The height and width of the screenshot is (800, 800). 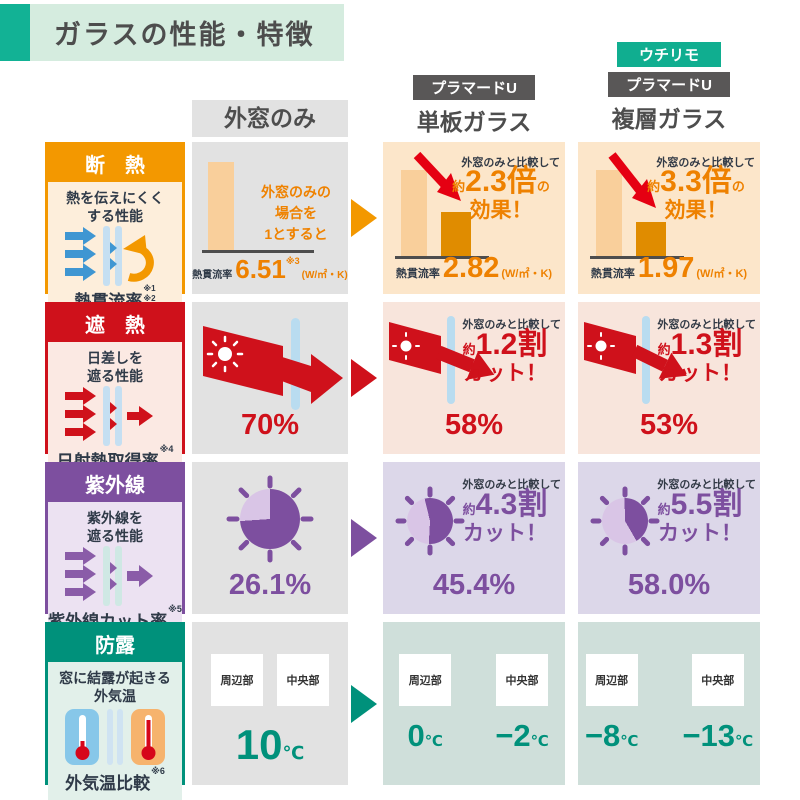 What do you see at coordinates (109, 256) in the screenshot?
I see `heat-insulation-icon` at bounding box center [109, 256].